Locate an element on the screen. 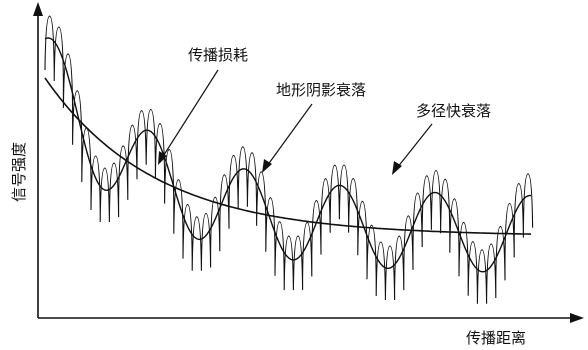 The width and height of the screenshot is (588, 350). shadowing-pointer-head is located at coordinates (267, 166).